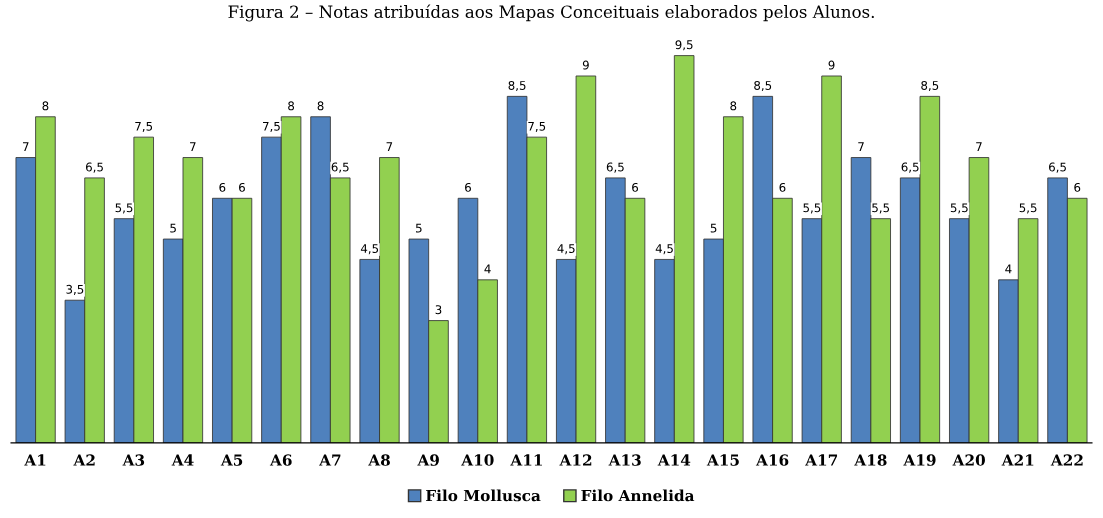 This screenshot has width=1103, height=518. I want to click on x-tick-label: A15, so click(722, 460).